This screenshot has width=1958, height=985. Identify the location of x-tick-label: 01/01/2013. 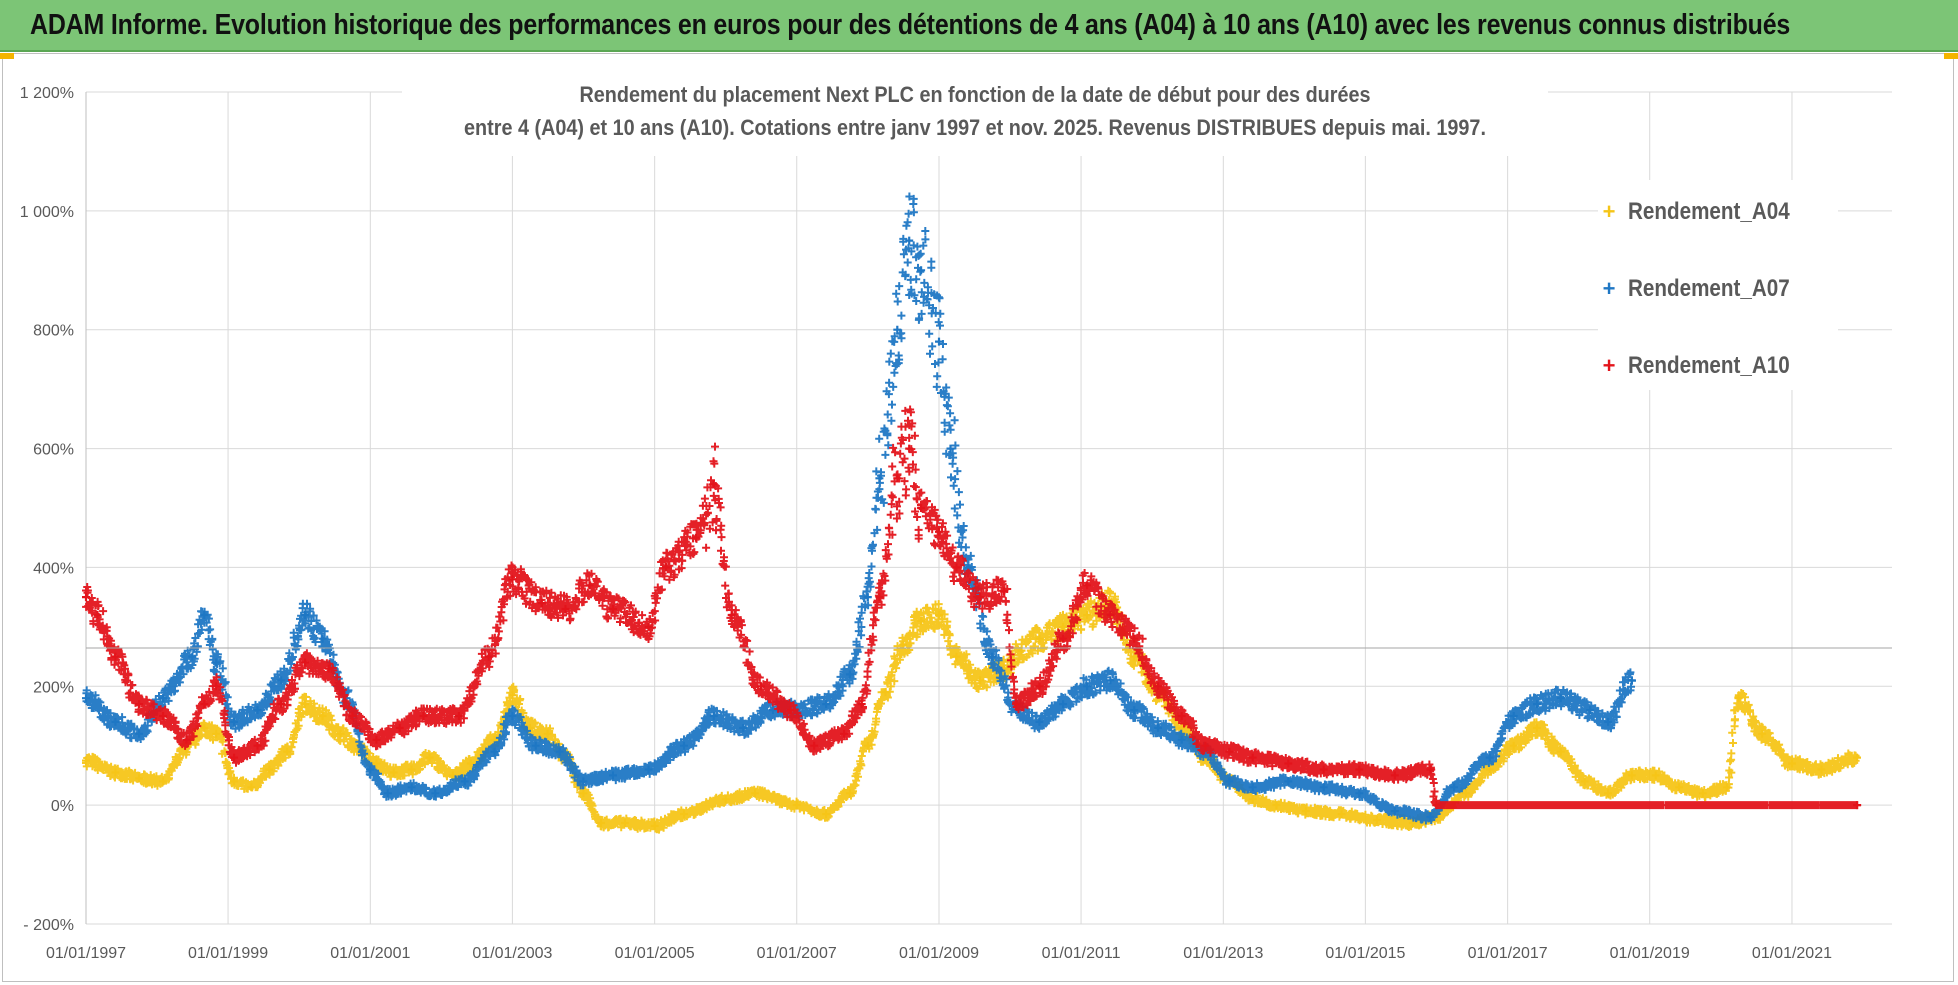
(1223, 953).